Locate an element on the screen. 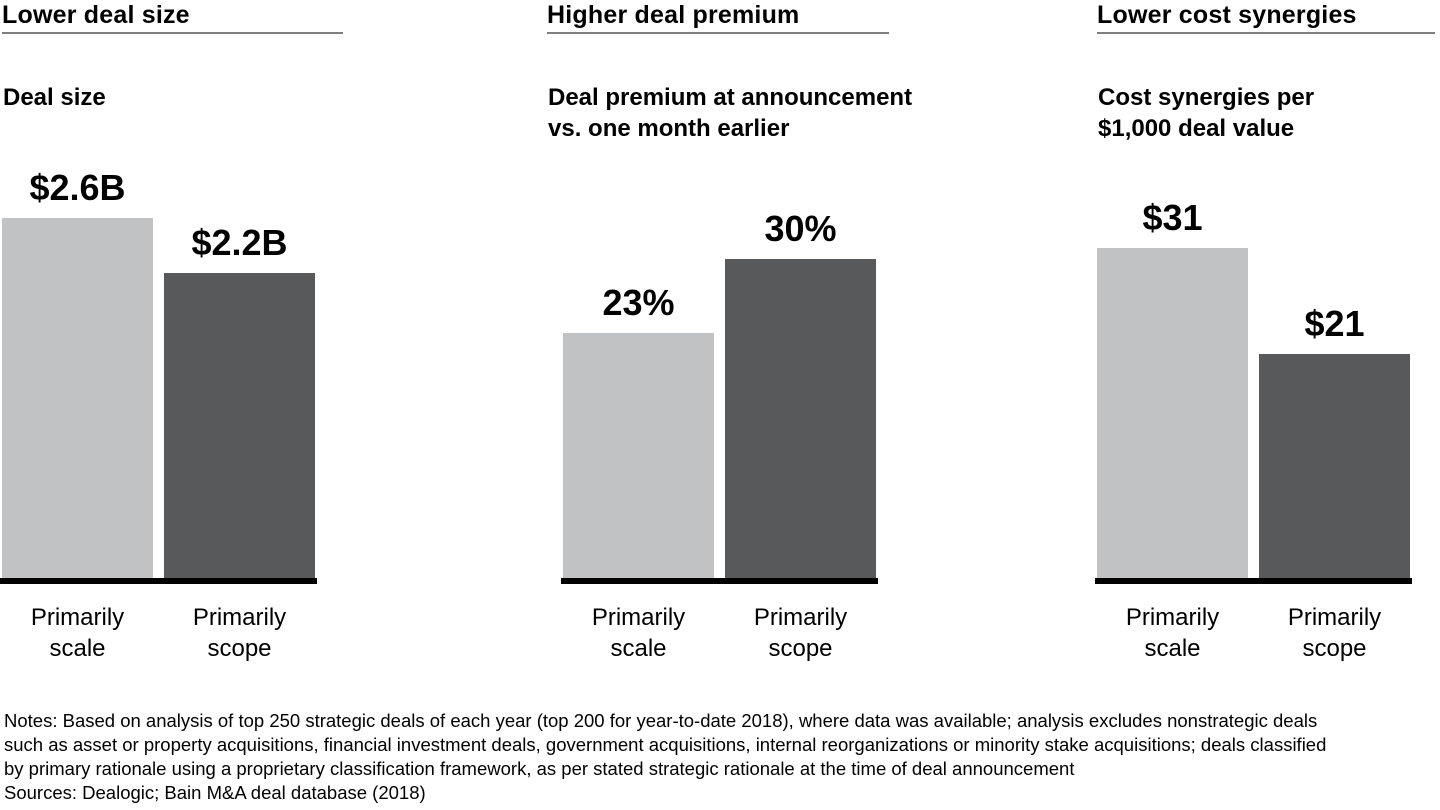 The width and height of the screenshot is (1440, 810). value-label: 30% is located at coordinates (800, 228).